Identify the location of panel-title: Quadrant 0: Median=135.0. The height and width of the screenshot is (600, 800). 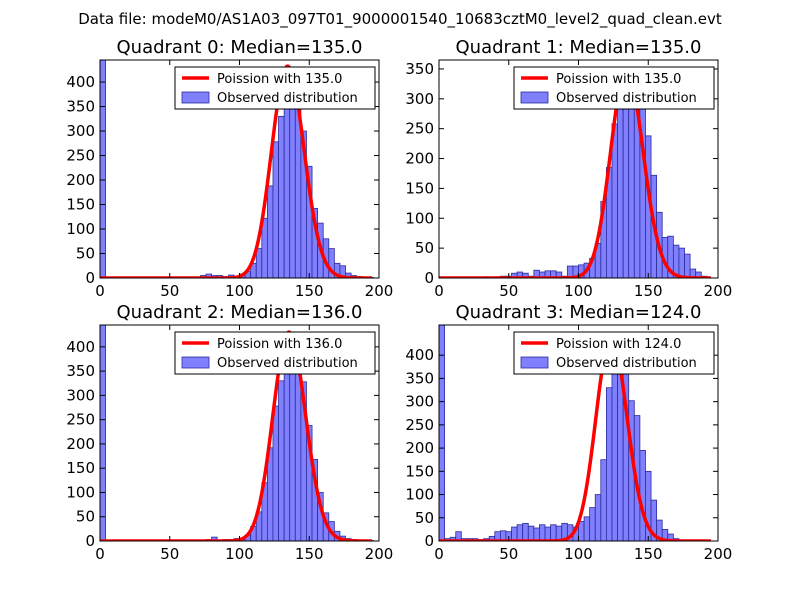
(240, 47).